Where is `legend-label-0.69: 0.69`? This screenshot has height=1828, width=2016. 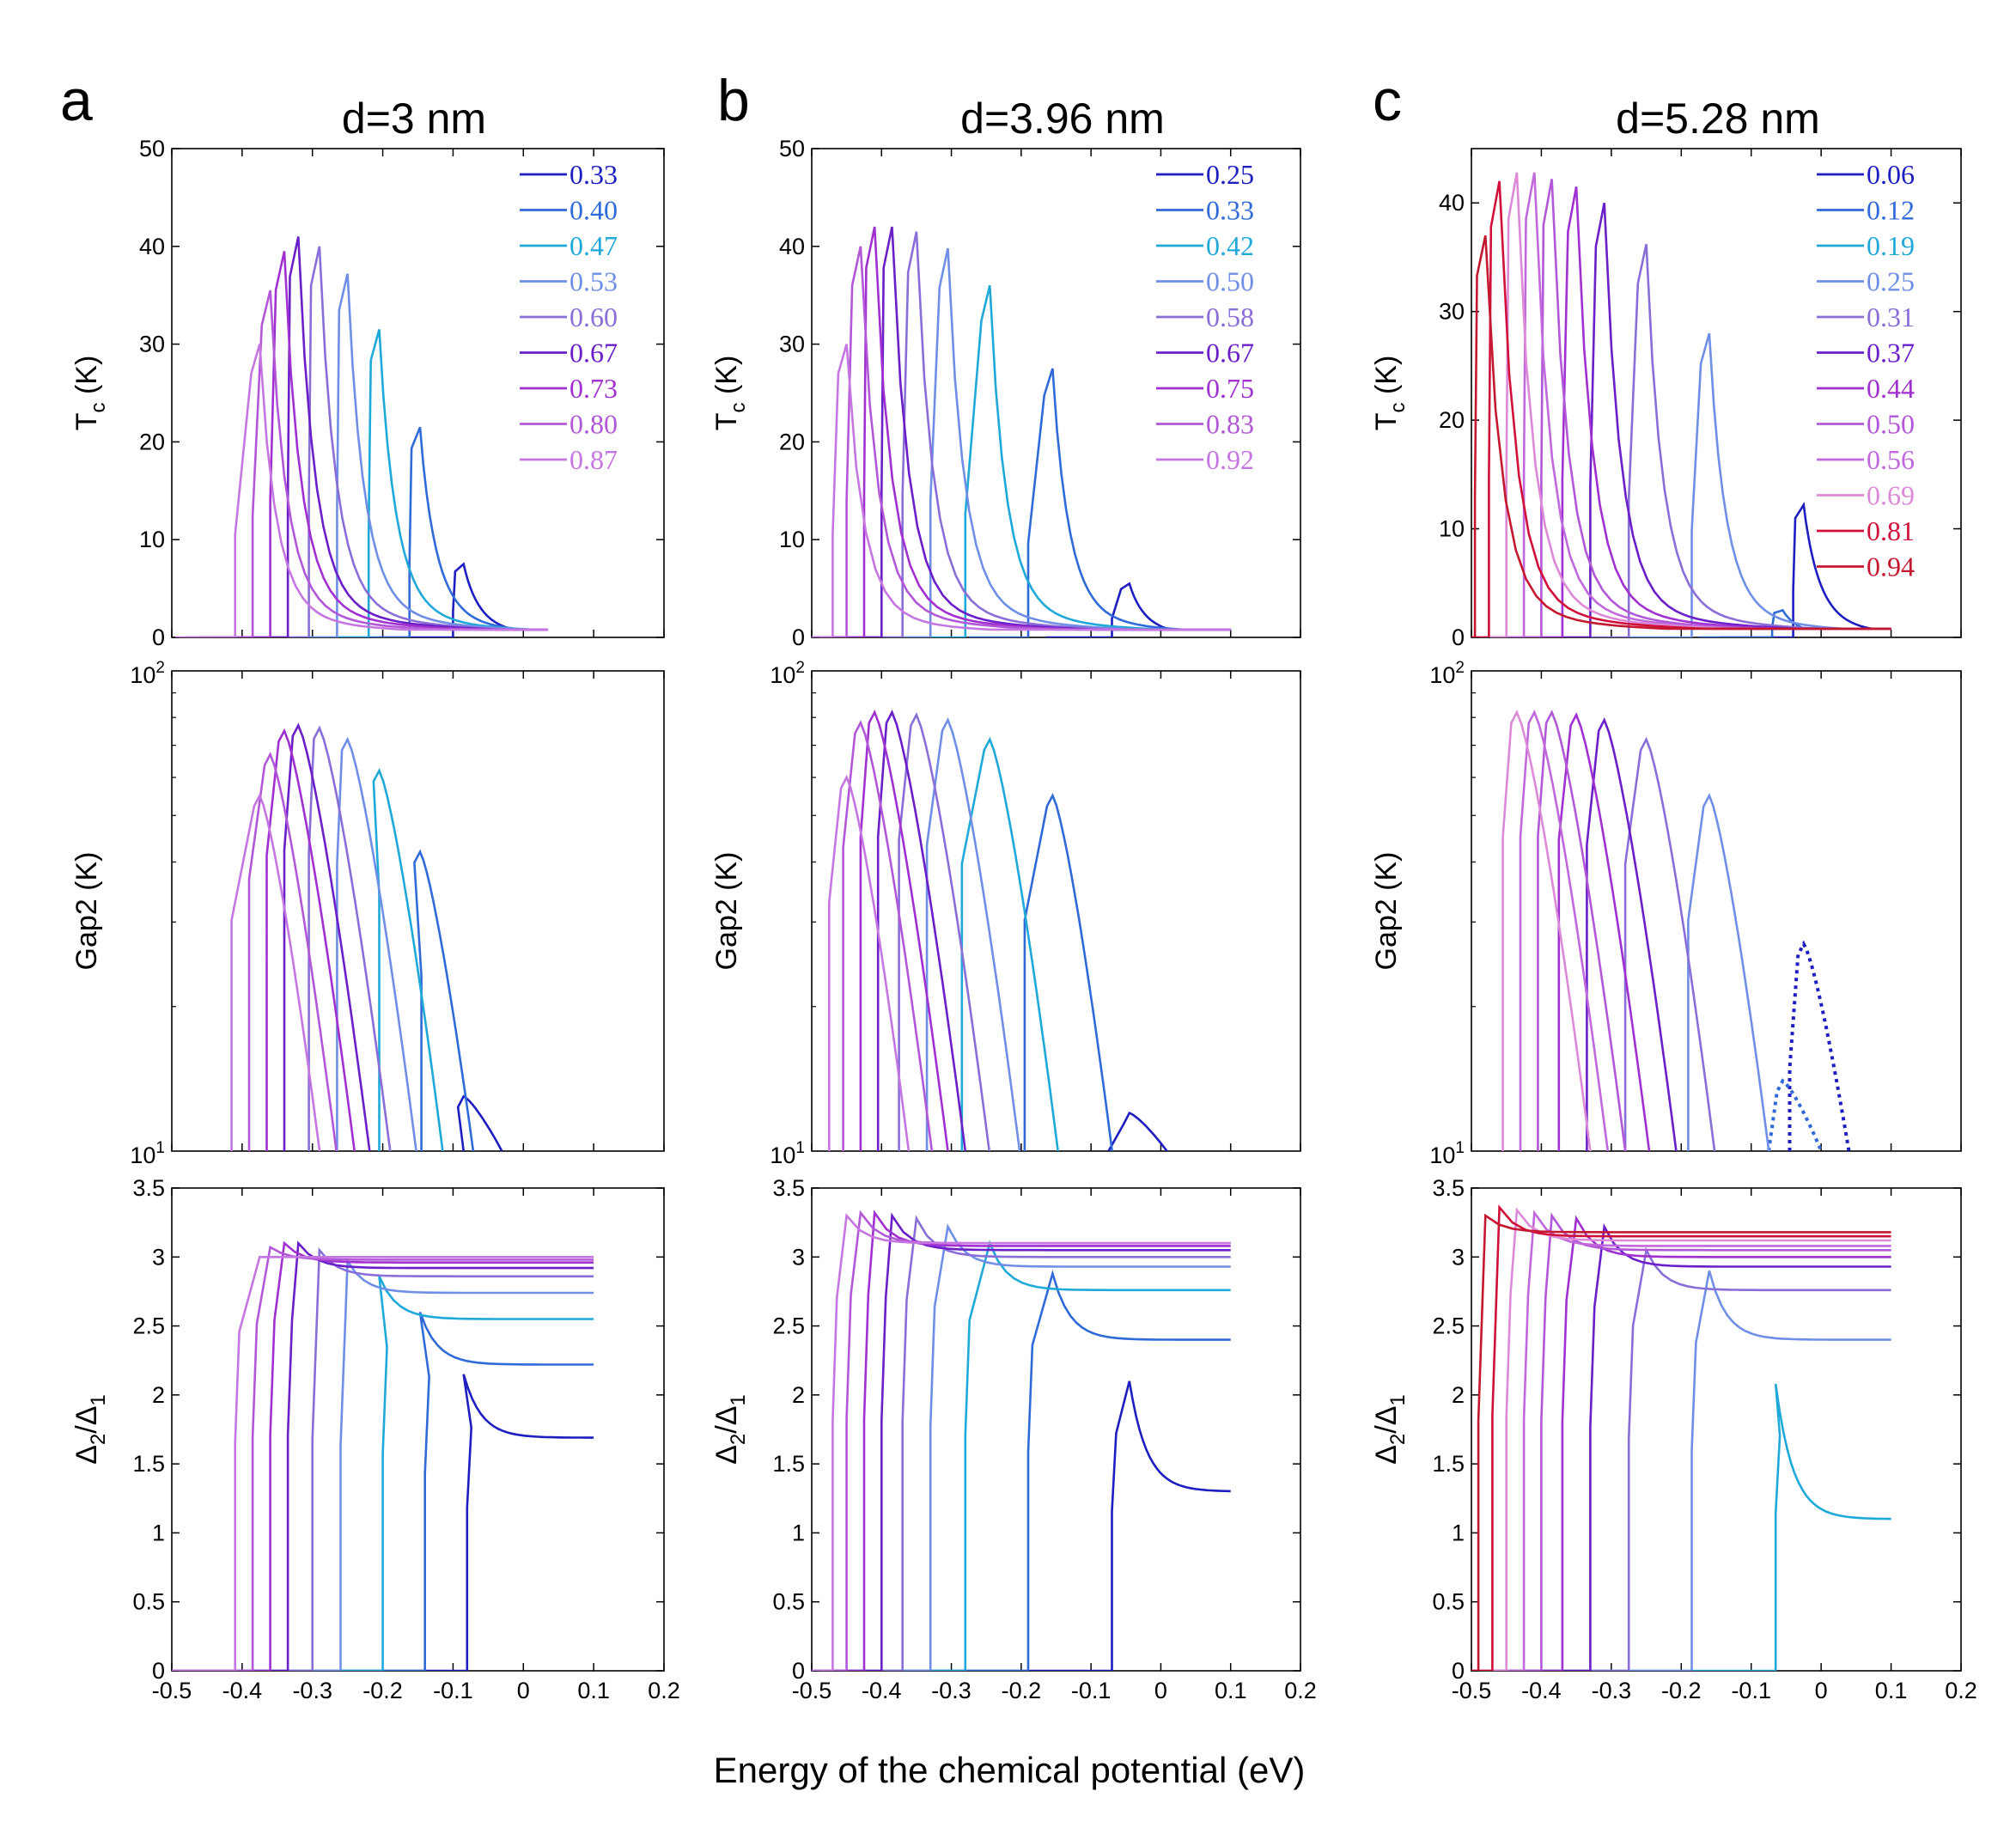
legend-label-0.69: 0.69 is located at coordinates (1891, 496).